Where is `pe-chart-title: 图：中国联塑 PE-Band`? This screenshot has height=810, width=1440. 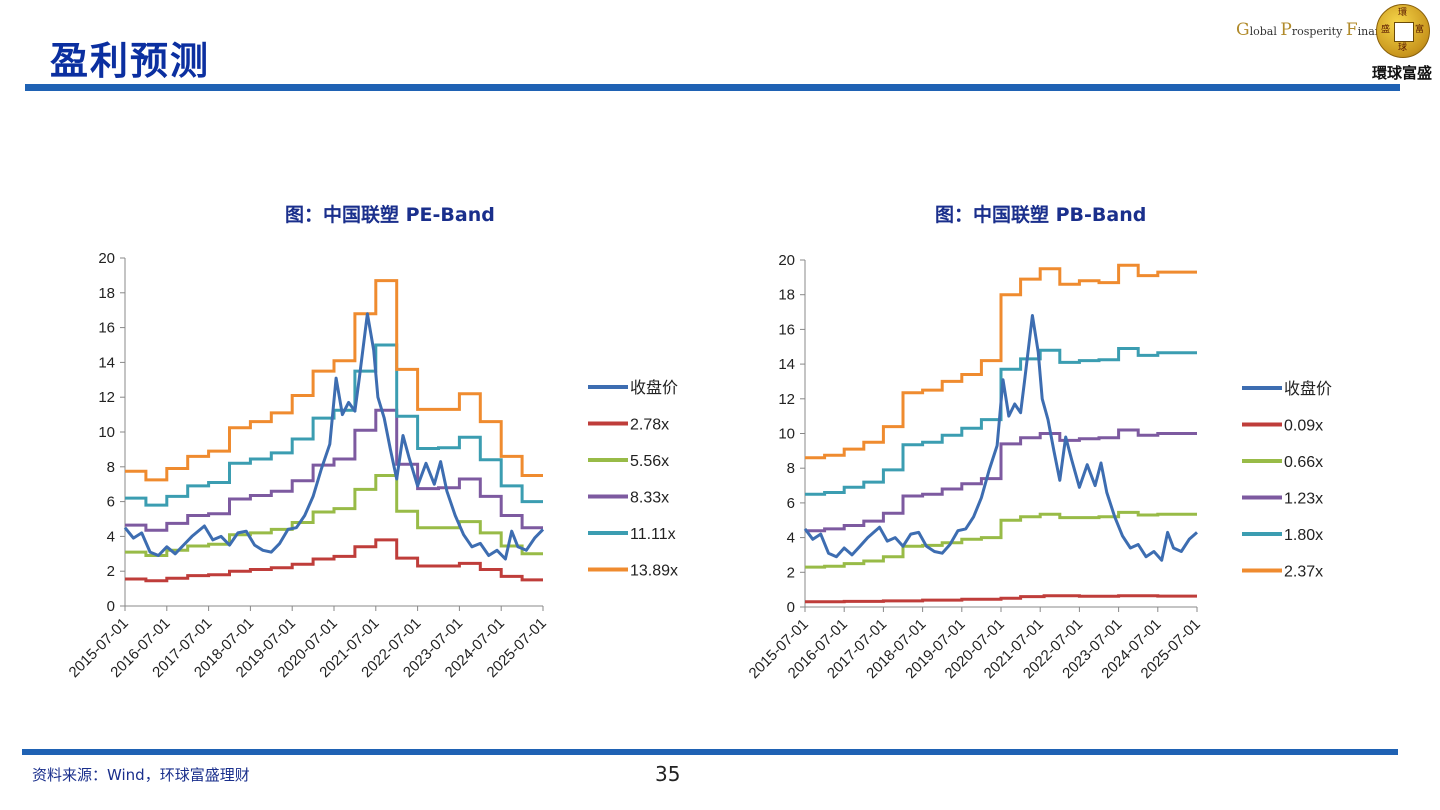 pe-chart-title: 图：中国联塑 PE-Band is located at coordinates (390, 215).